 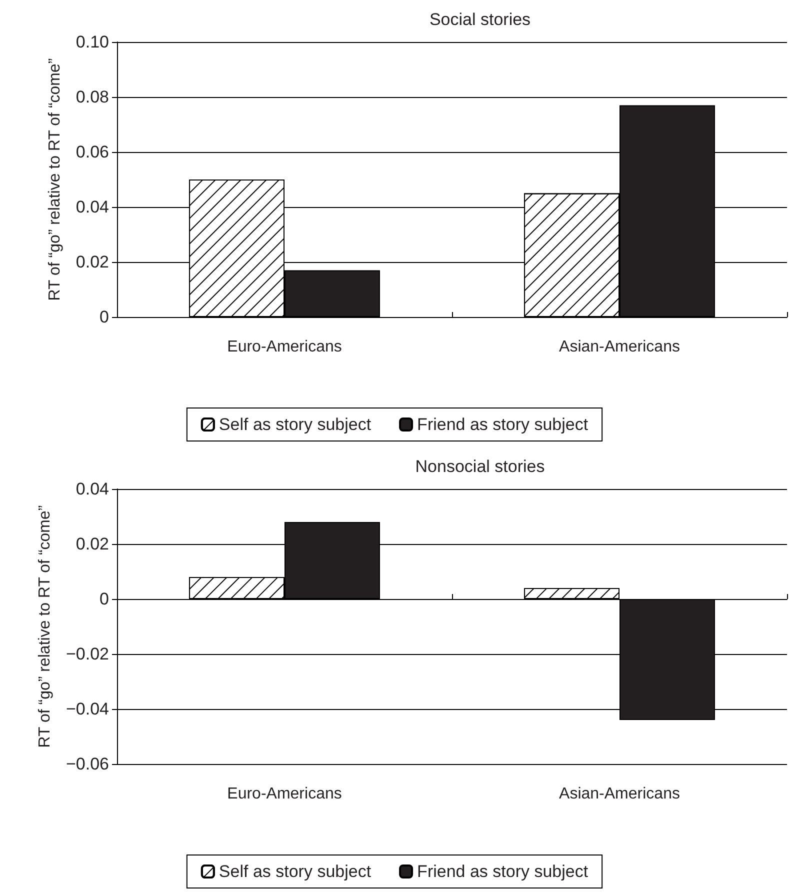 What do you see at coordinates (480, 19) in the screenshot?
I see `chart-title: Social stories` at bounding box center [480, 19].